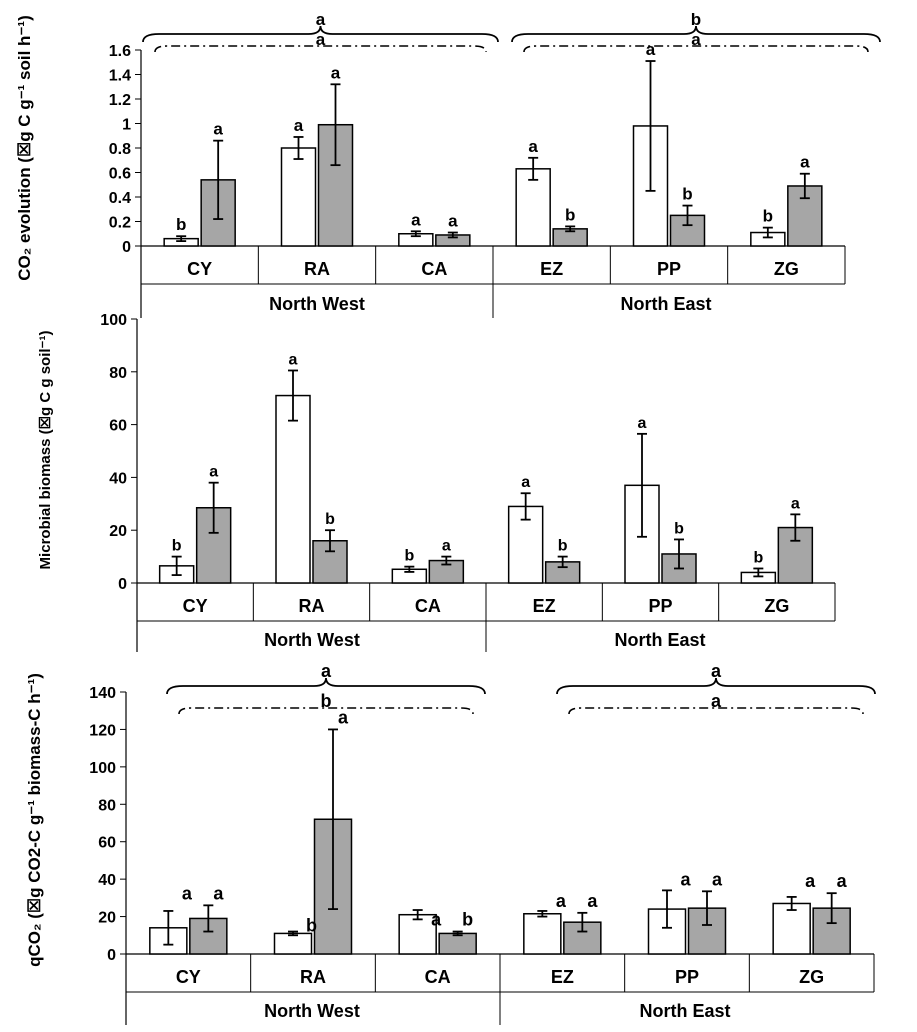  I want to click on y-tick-label: 0.2, so click(120, 223).